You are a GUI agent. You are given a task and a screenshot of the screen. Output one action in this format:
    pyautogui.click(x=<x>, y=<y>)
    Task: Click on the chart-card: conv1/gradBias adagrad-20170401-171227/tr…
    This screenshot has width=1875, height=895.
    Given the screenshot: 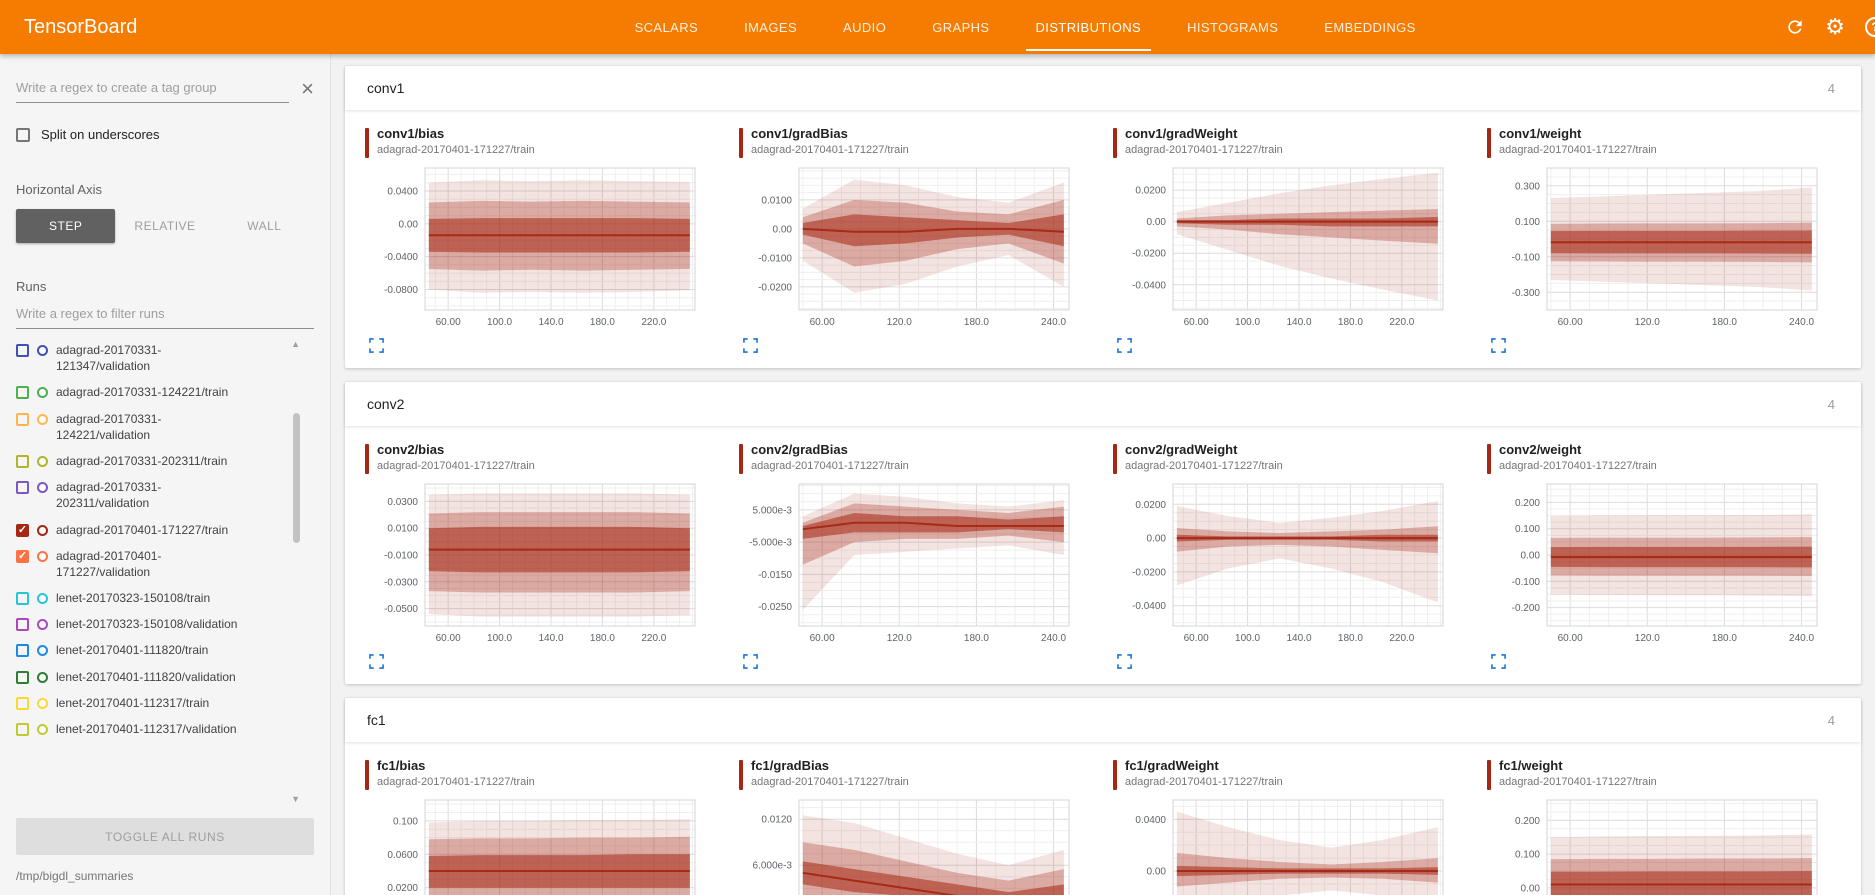 What is the action you would take?
    pyautogui.click(x=917, y=242)
    